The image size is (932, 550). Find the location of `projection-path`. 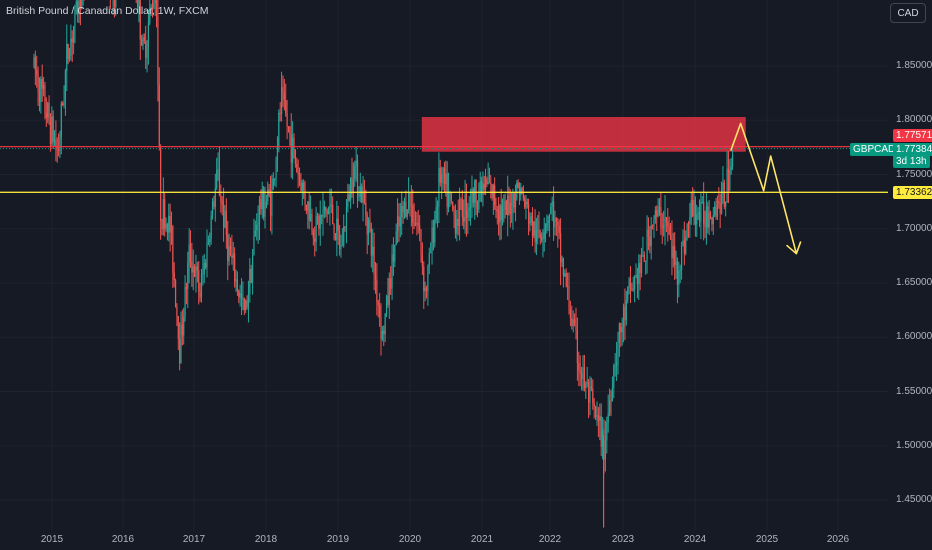

projection-path is located at coordinates (764, 188).